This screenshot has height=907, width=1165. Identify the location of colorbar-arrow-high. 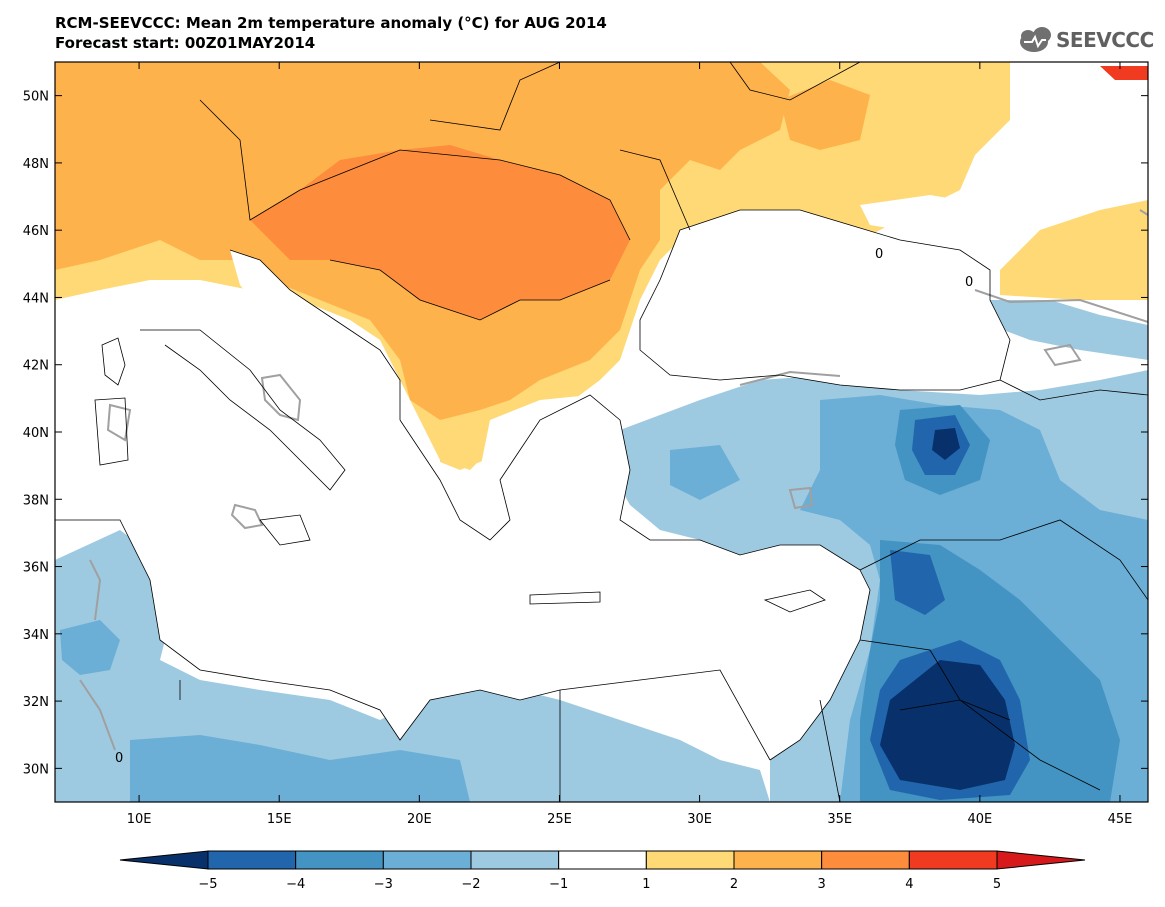
(1041, 860).